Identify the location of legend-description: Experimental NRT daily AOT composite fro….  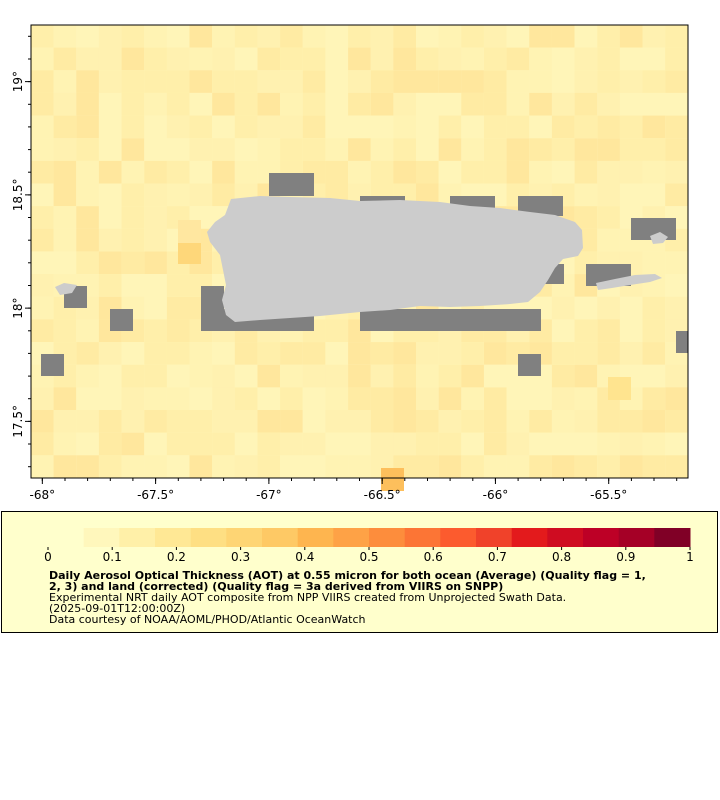
(308, 597).